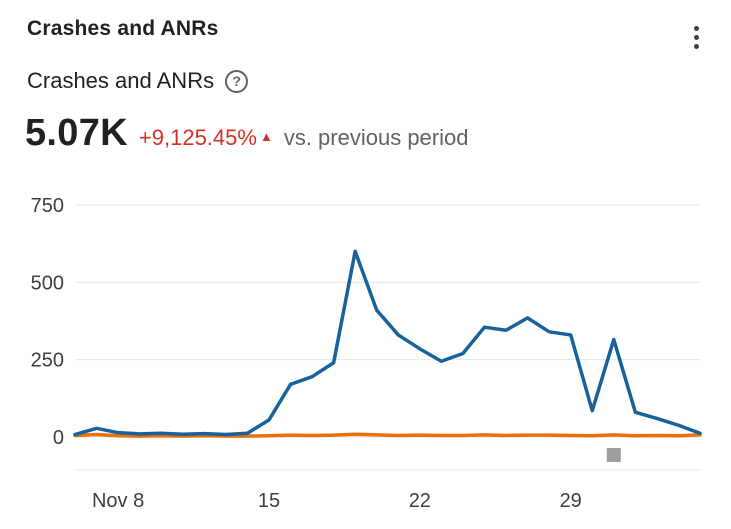 This screenshot has width=731, height=529. I want to click on series-line-previous-period, so click(387, 435).